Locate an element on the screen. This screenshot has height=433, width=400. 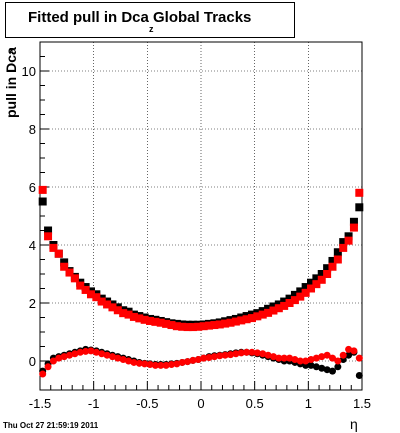
y-axis-label: pull in Dca is located at coordinates (11, 82).